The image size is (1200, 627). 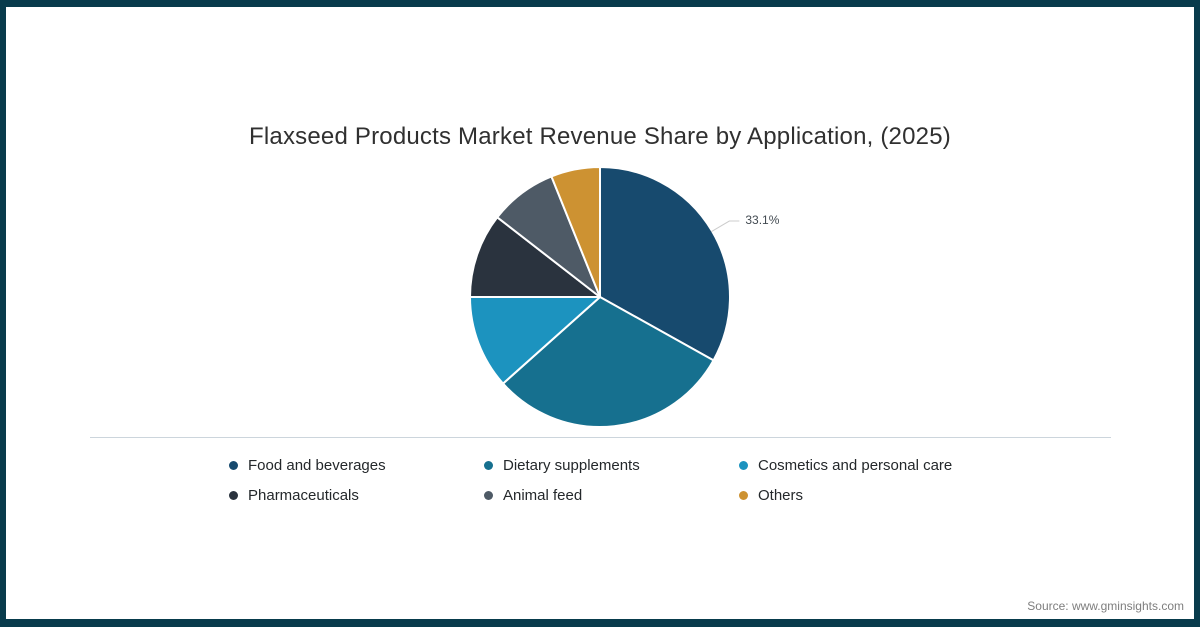 I want to click on data-label-connector, so click(x=725, y=226).